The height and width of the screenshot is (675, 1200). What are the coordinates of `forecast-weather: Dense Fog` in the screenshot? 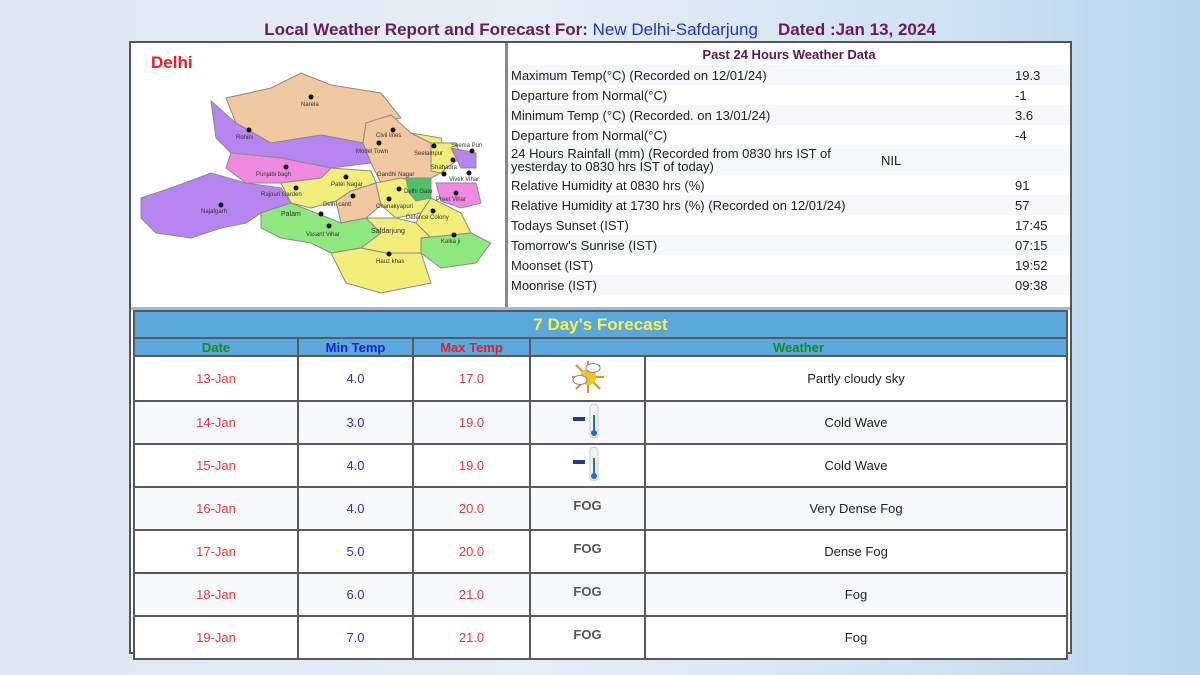 It's located at (856, 551).